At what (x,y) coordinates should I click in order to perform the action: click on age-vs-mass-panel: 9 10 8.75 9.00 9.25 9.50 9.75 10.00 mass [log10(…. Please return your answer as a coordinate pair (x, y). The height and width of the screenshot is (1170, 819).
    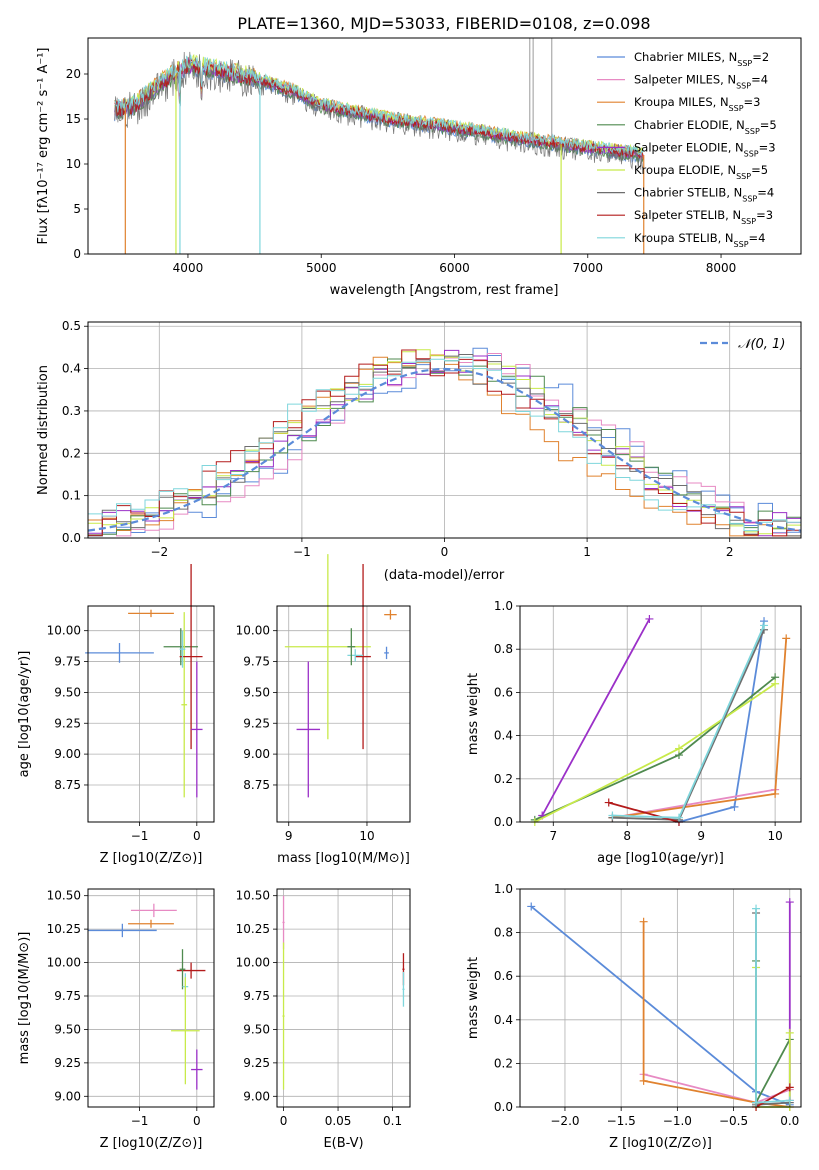
    Looking at the image, I should click on (323, 710).